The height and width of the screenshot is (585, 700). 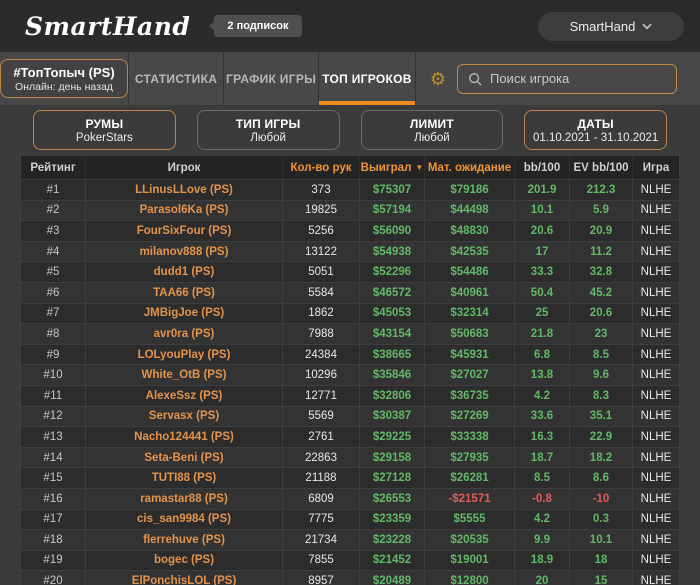 I want to click on player-name-link: milanov888 (PS), so click(x=184, y=251).